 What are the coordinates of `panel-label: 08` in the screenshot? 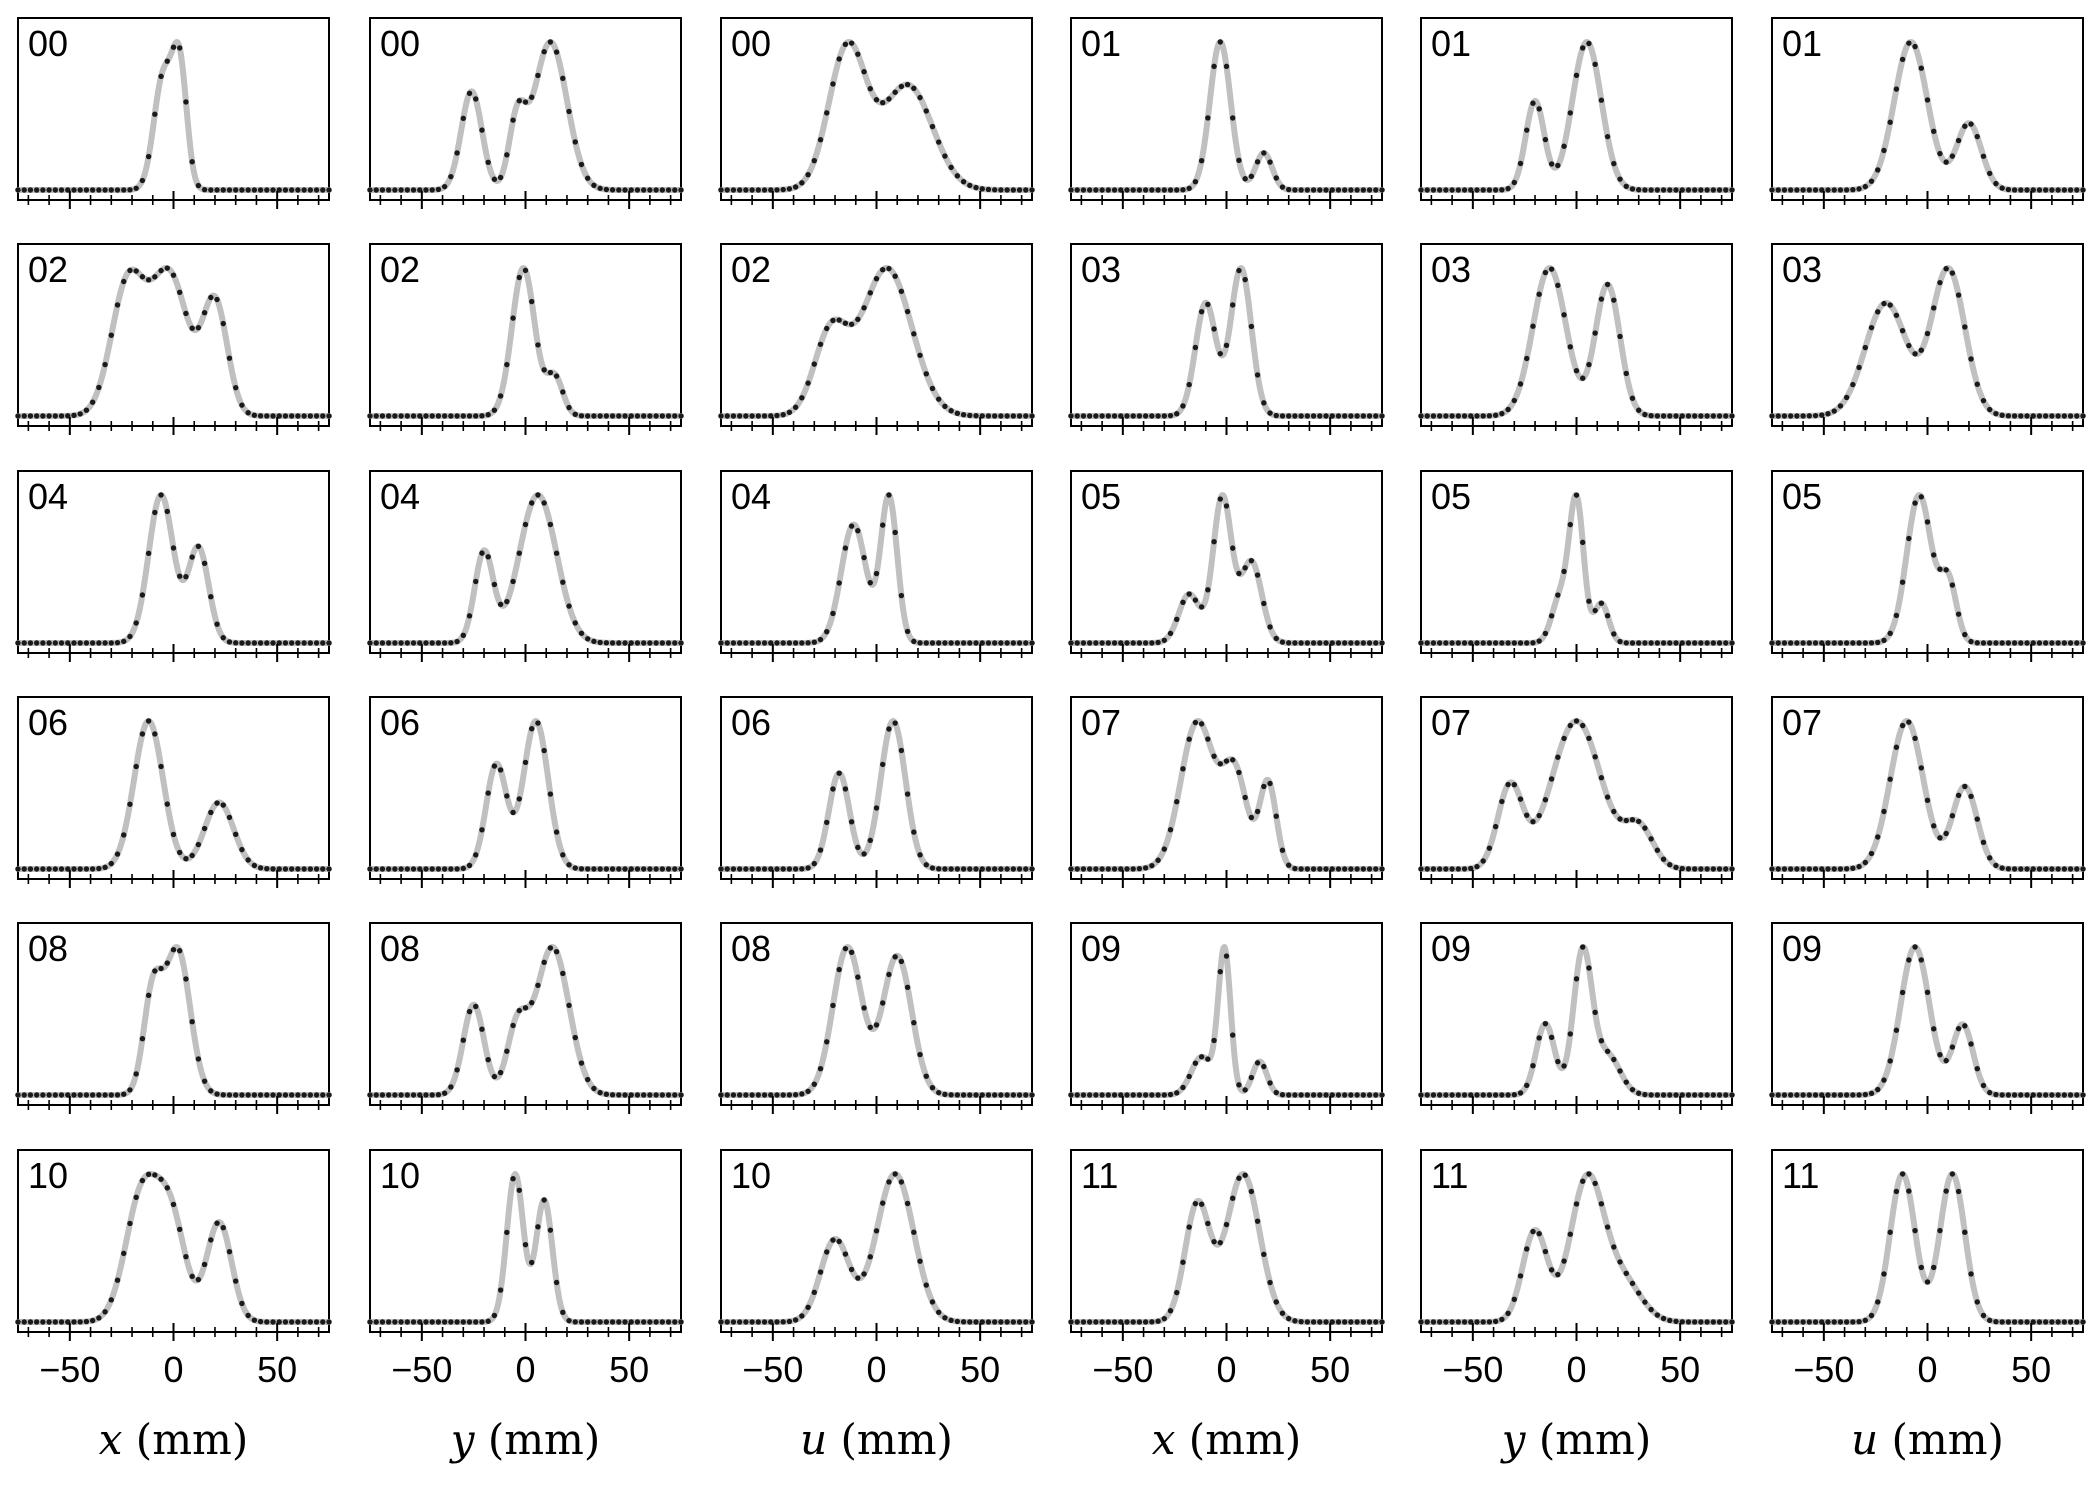 It's located at (48, 948).